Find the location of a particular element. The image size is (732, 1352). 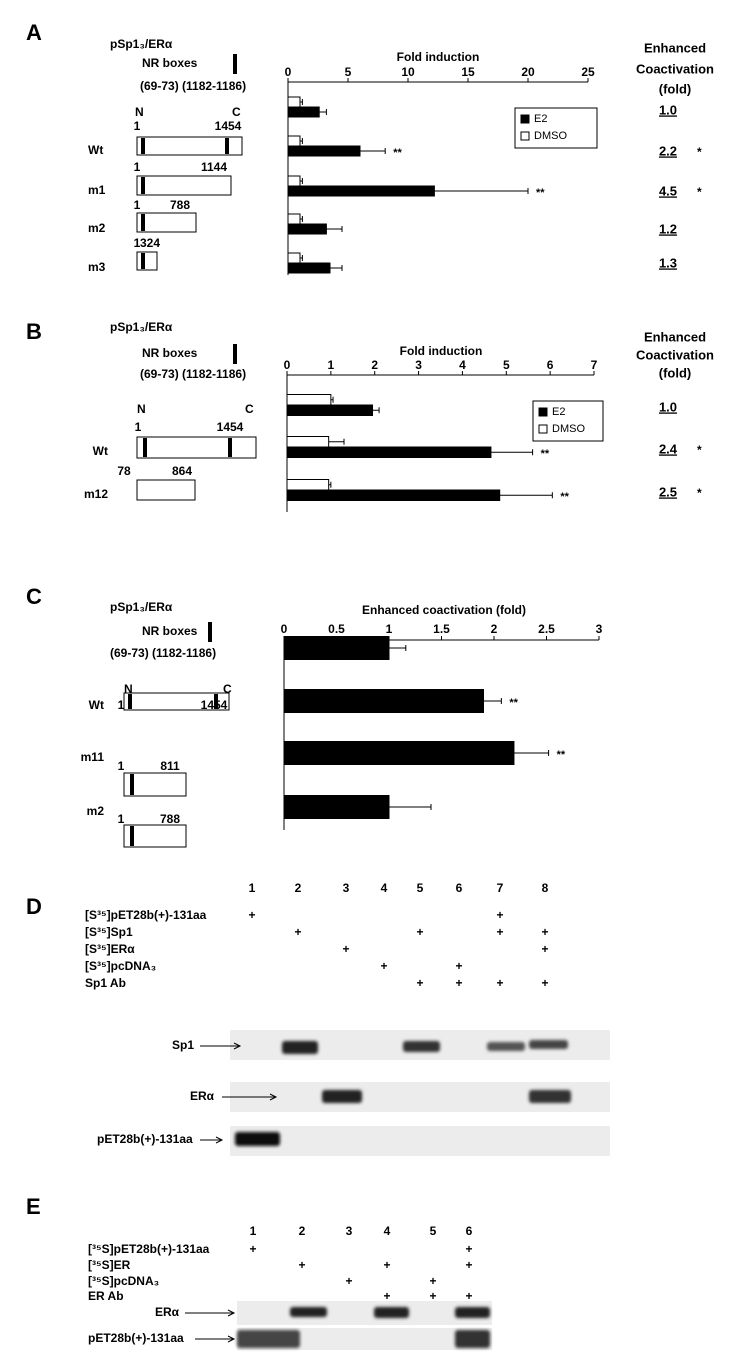

chart-title: Fold induction is located at coordinates (438, 57).